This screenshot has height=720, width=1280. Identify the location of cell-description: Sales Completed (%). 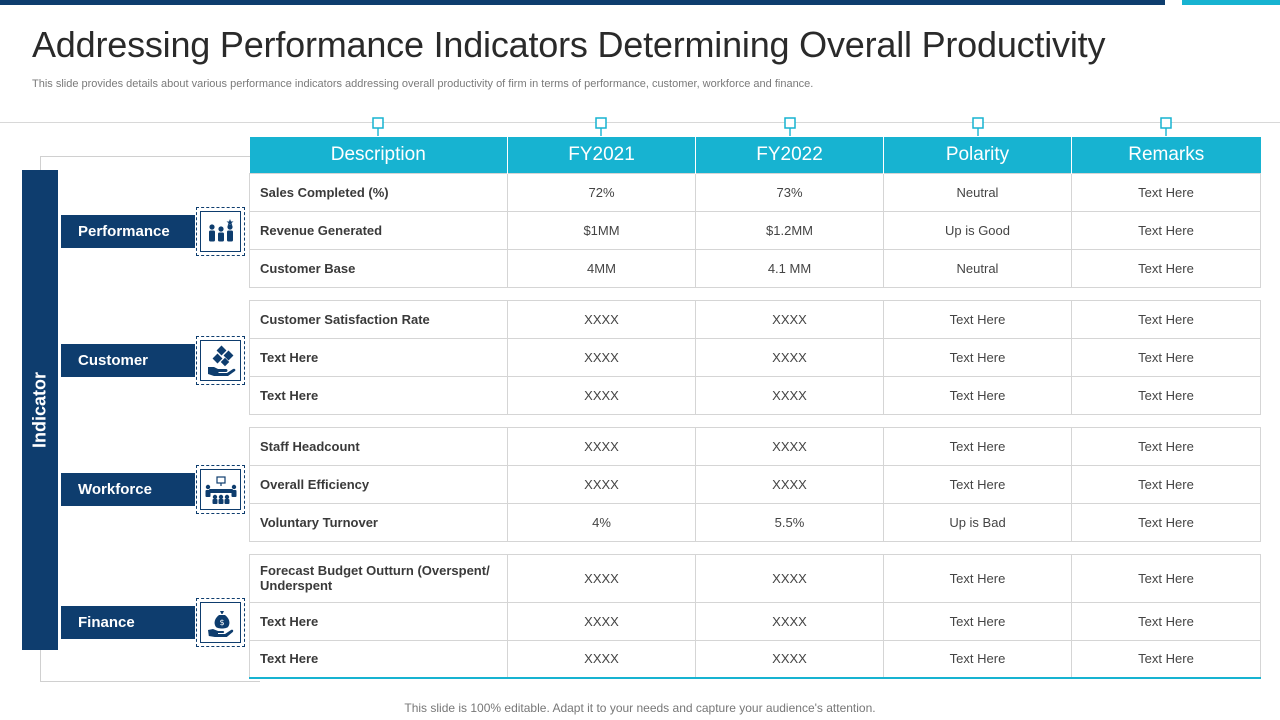
(378, 192).